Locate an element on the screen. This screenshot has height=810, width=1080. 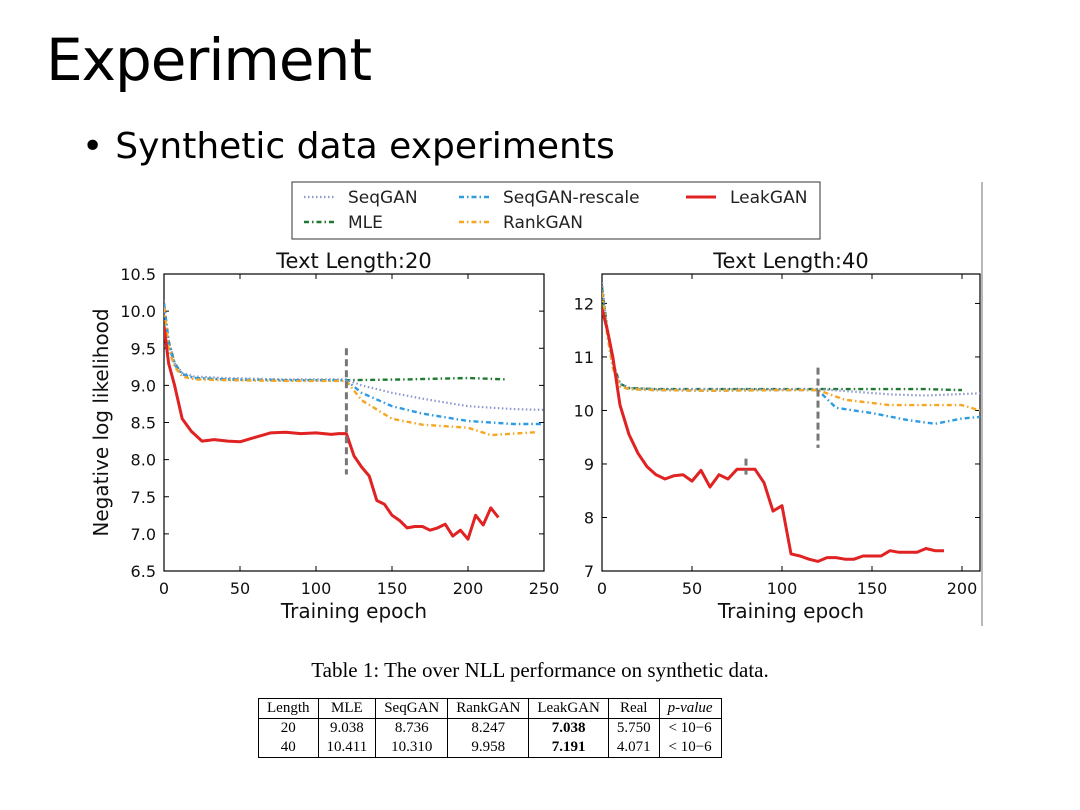
y-tick-label: 11 is located at coordinates (584, 357).